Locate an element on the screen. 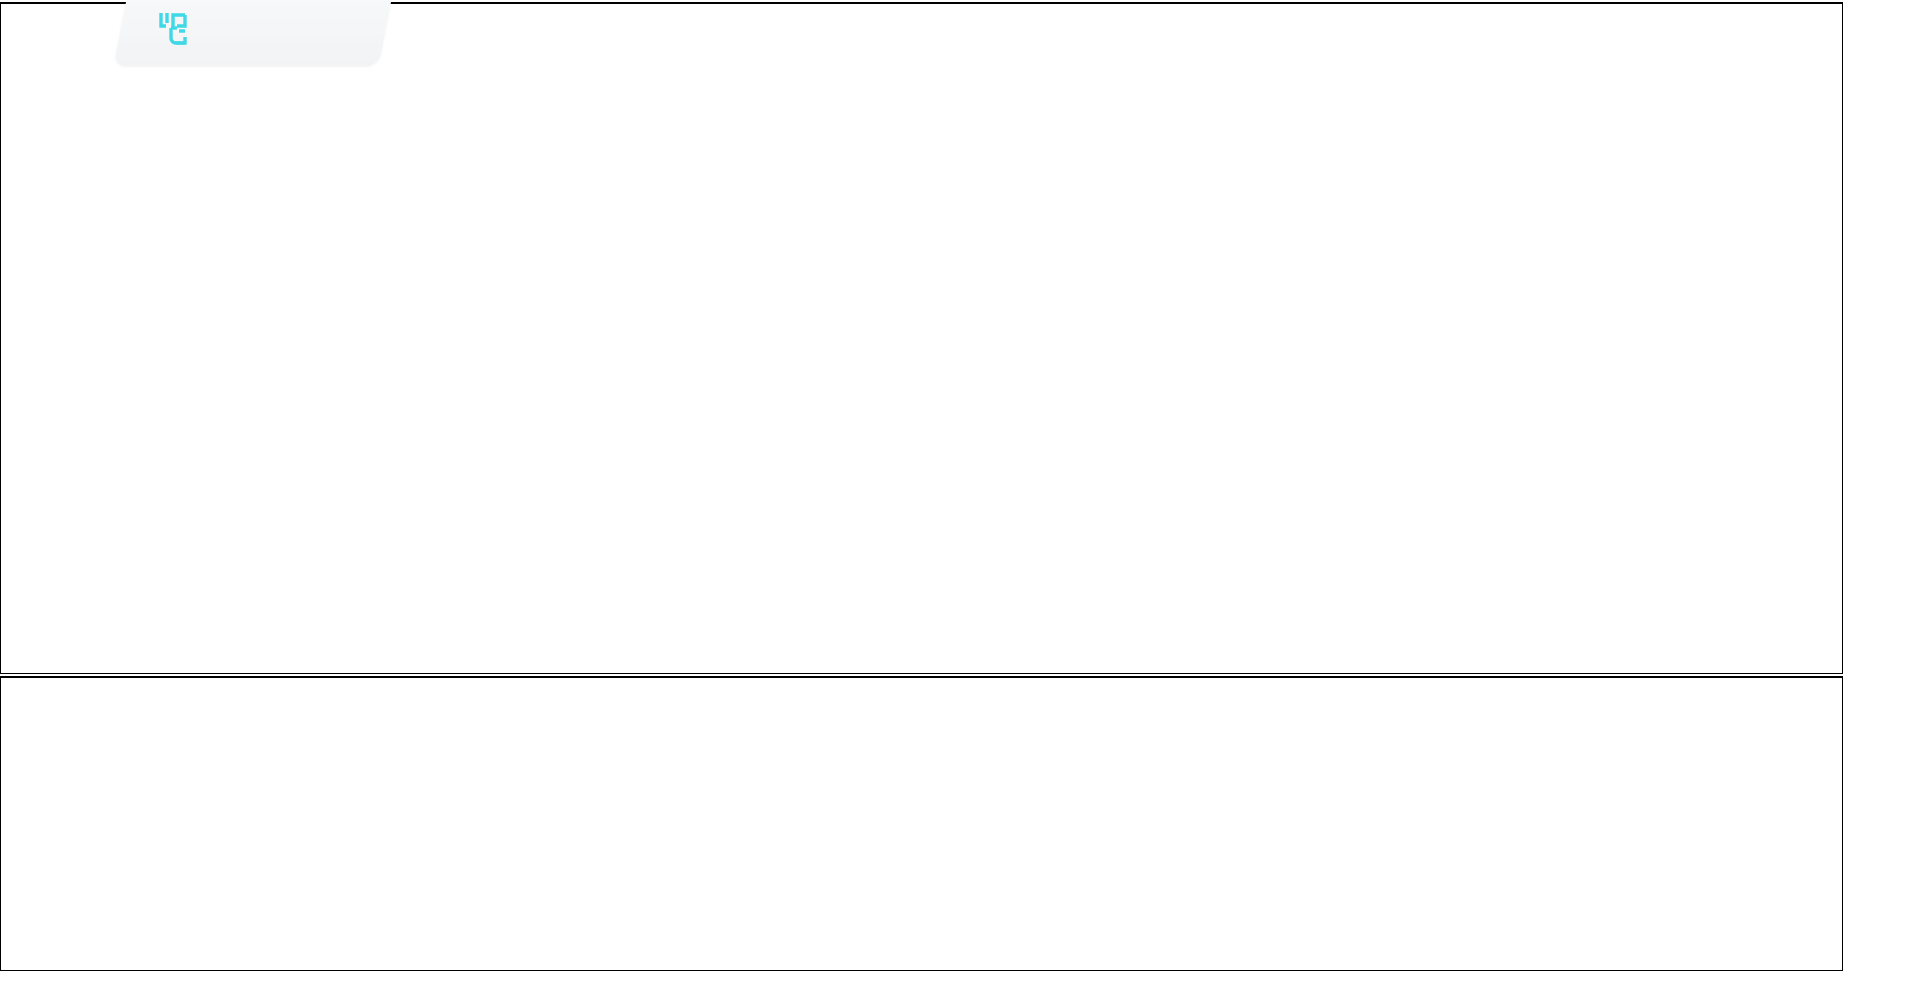 Image resolution: width=1920 pixels, height=997 pixels. time-axis is located at coordinates (921, 984).